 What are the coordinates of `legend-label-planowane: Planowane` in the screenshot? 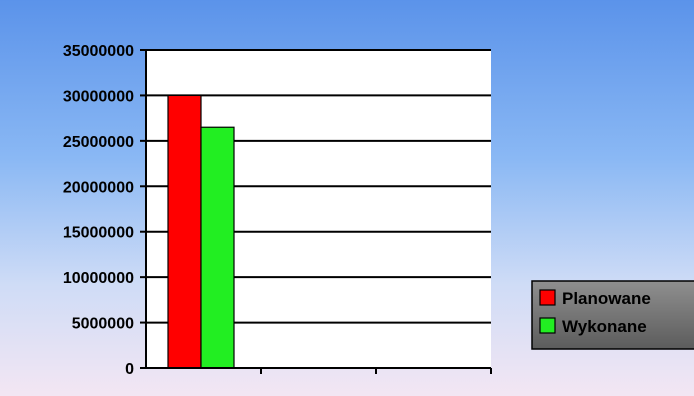 It's located at (606, 298).